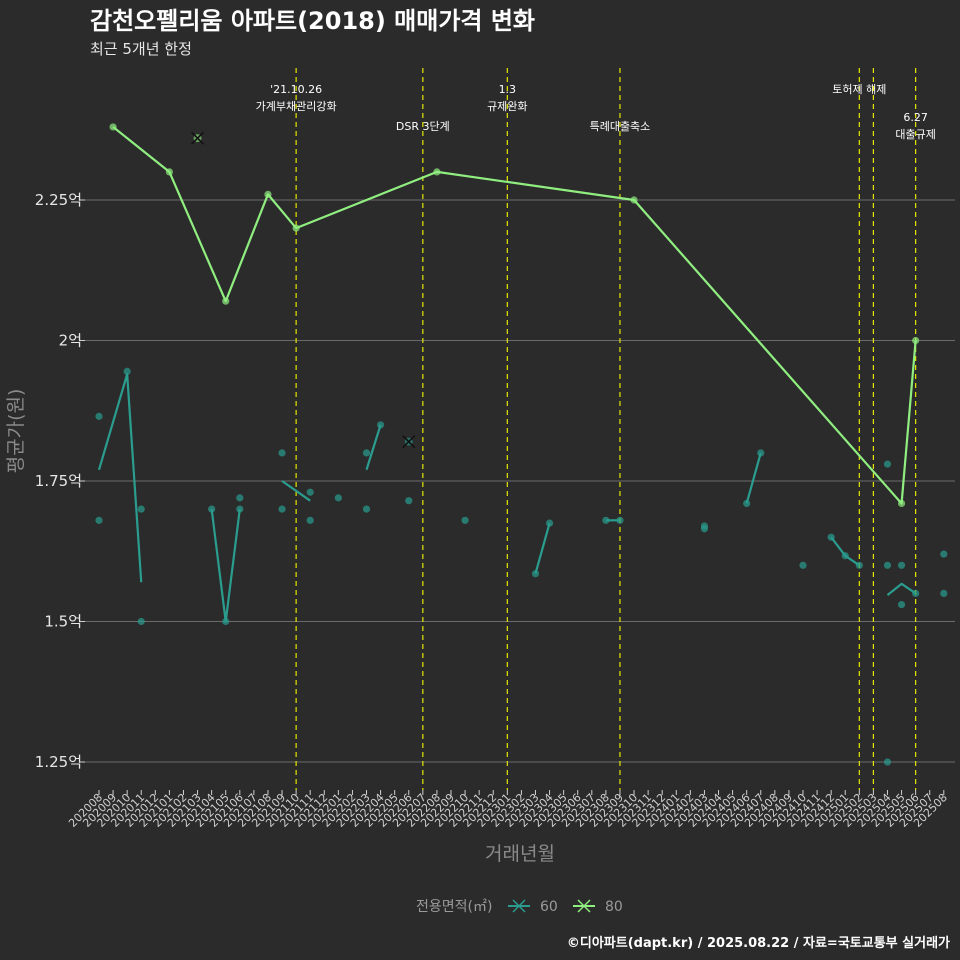  What do you see at coordinates (620, 126) in the screenshot?
I see `event-annotation: 특례대출축소` at bounding box center [620, 126].